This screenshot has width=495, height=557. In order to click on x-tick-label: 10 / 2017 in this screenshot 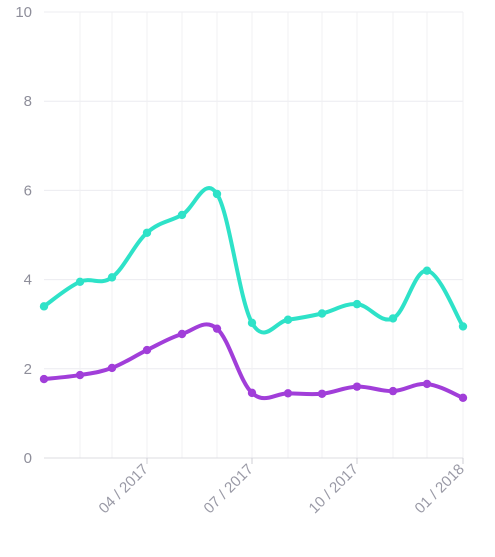, I will do `click(334, 489)`.